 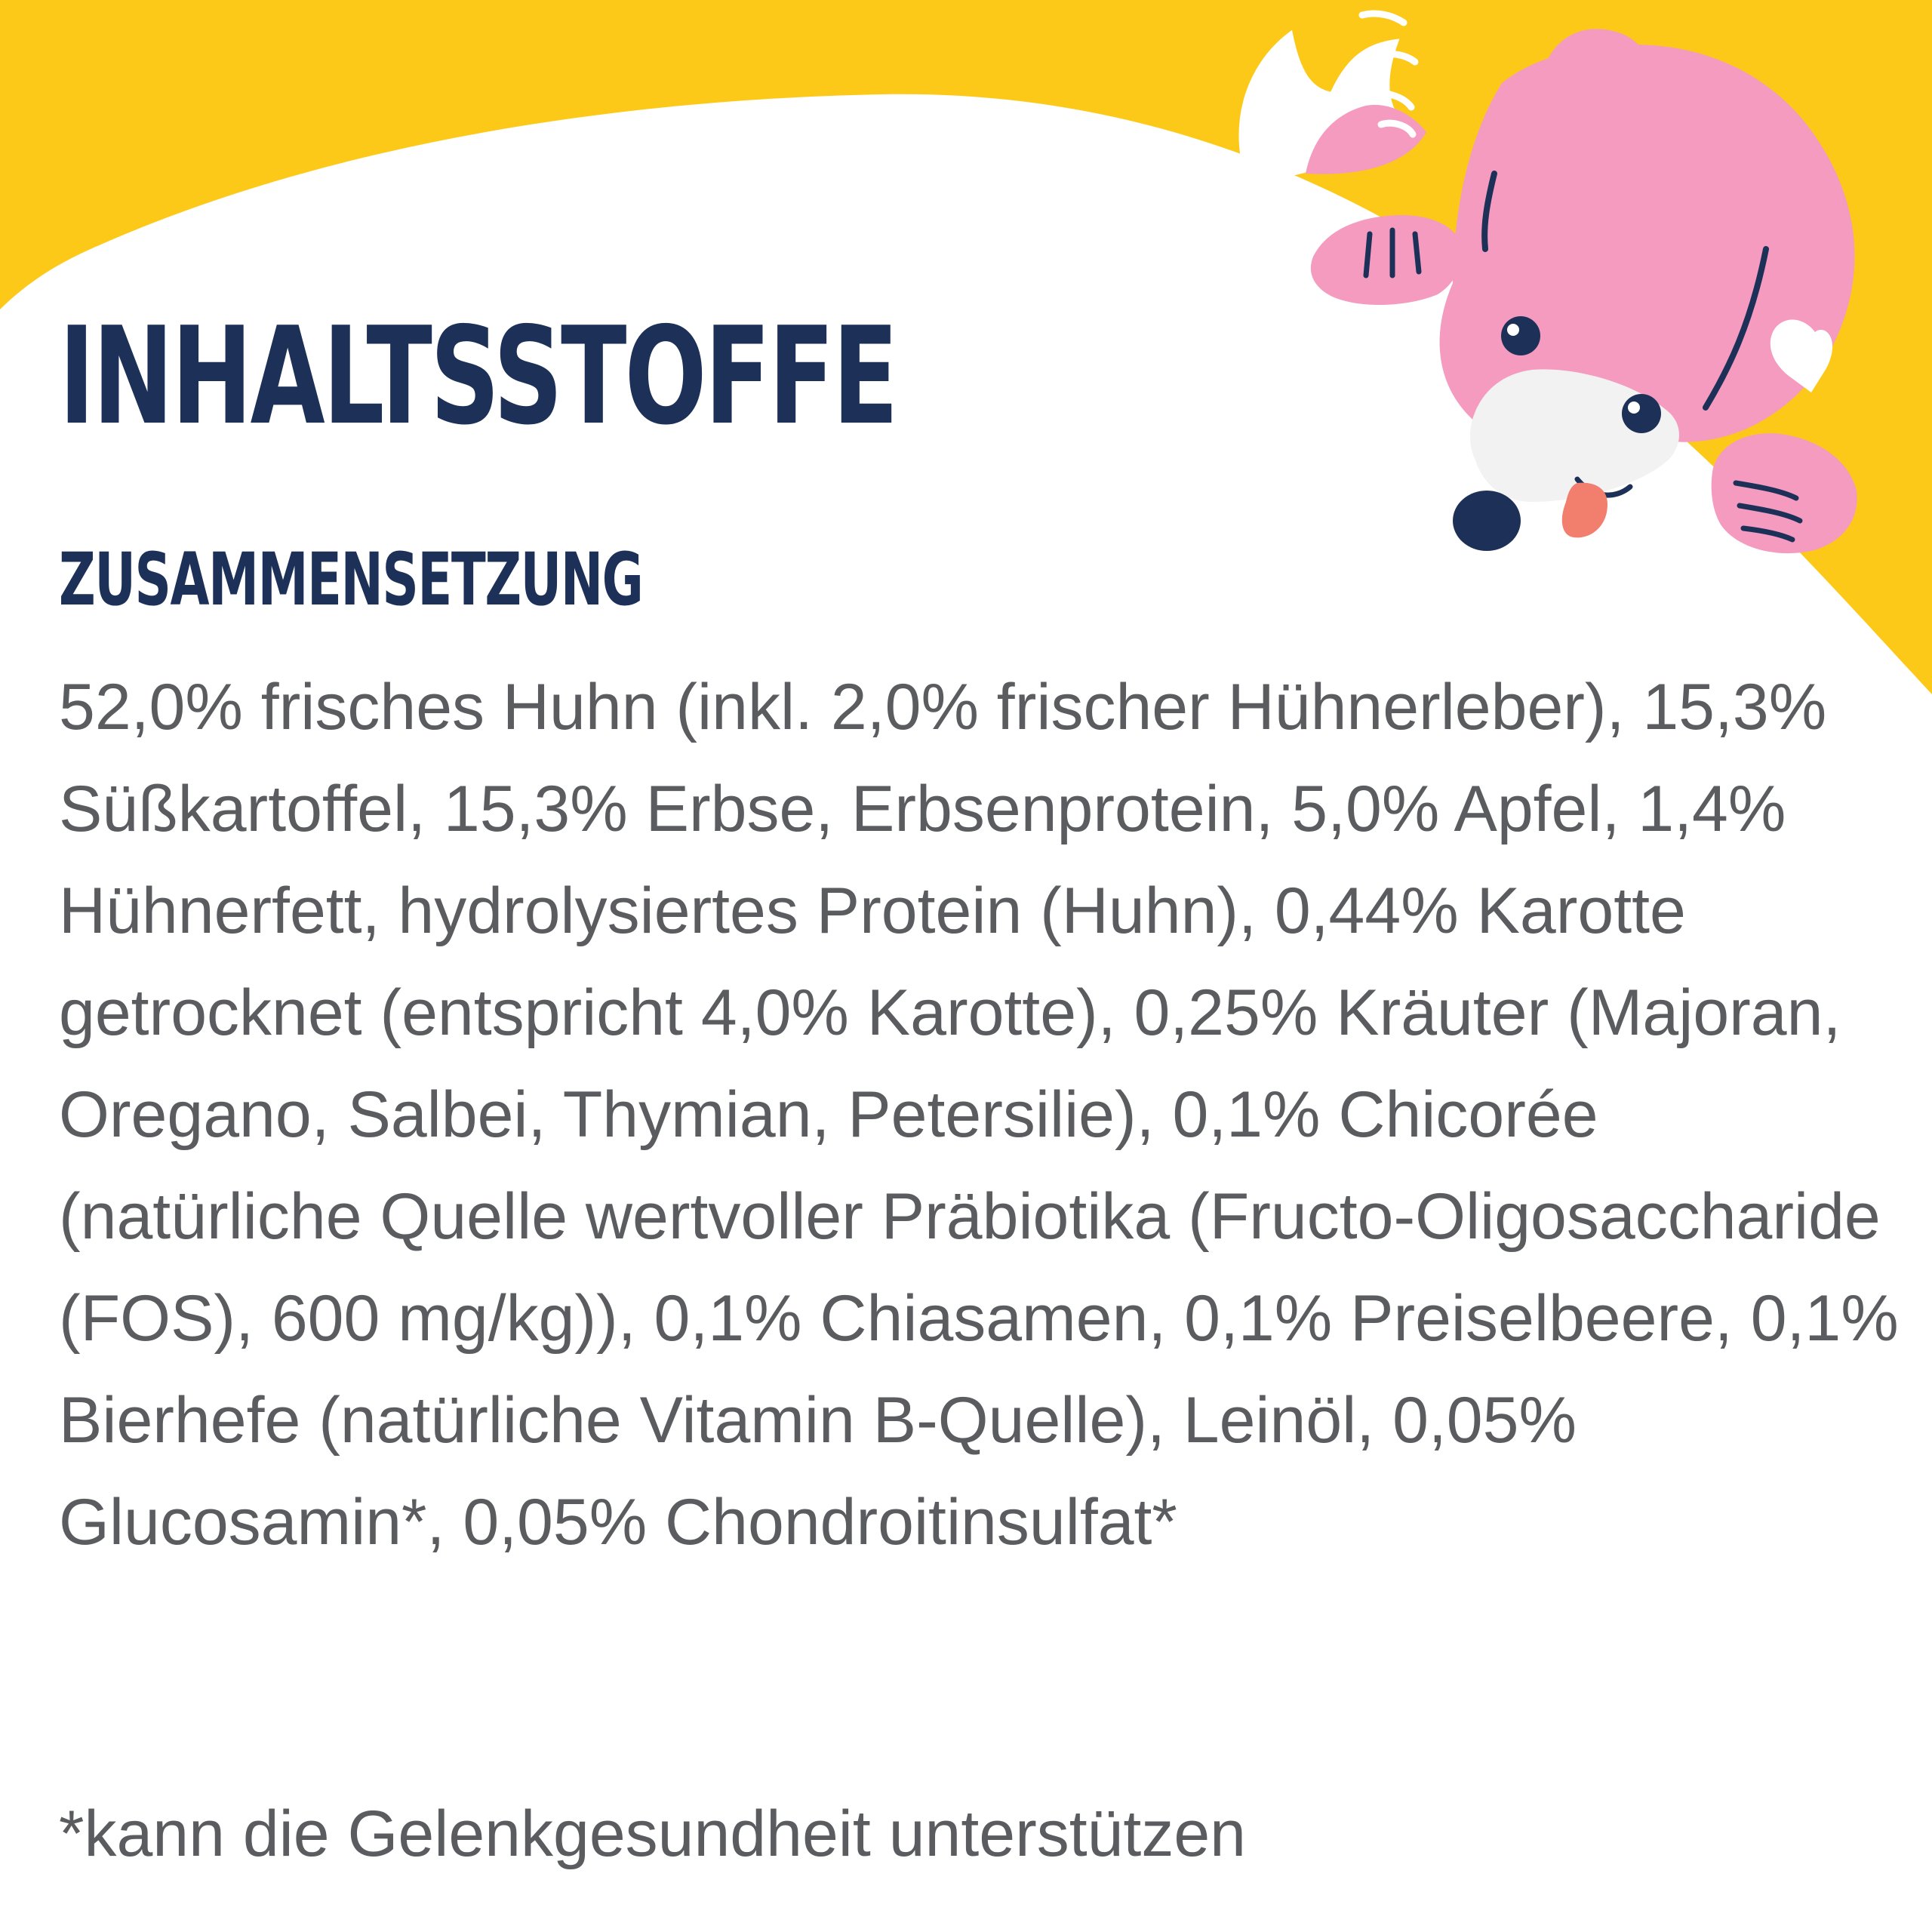 What do you see at coordinates (479, 376) in the screenshot?
I see `page-title: INHALTSSTOFFE` at bounding box center [479, 376].